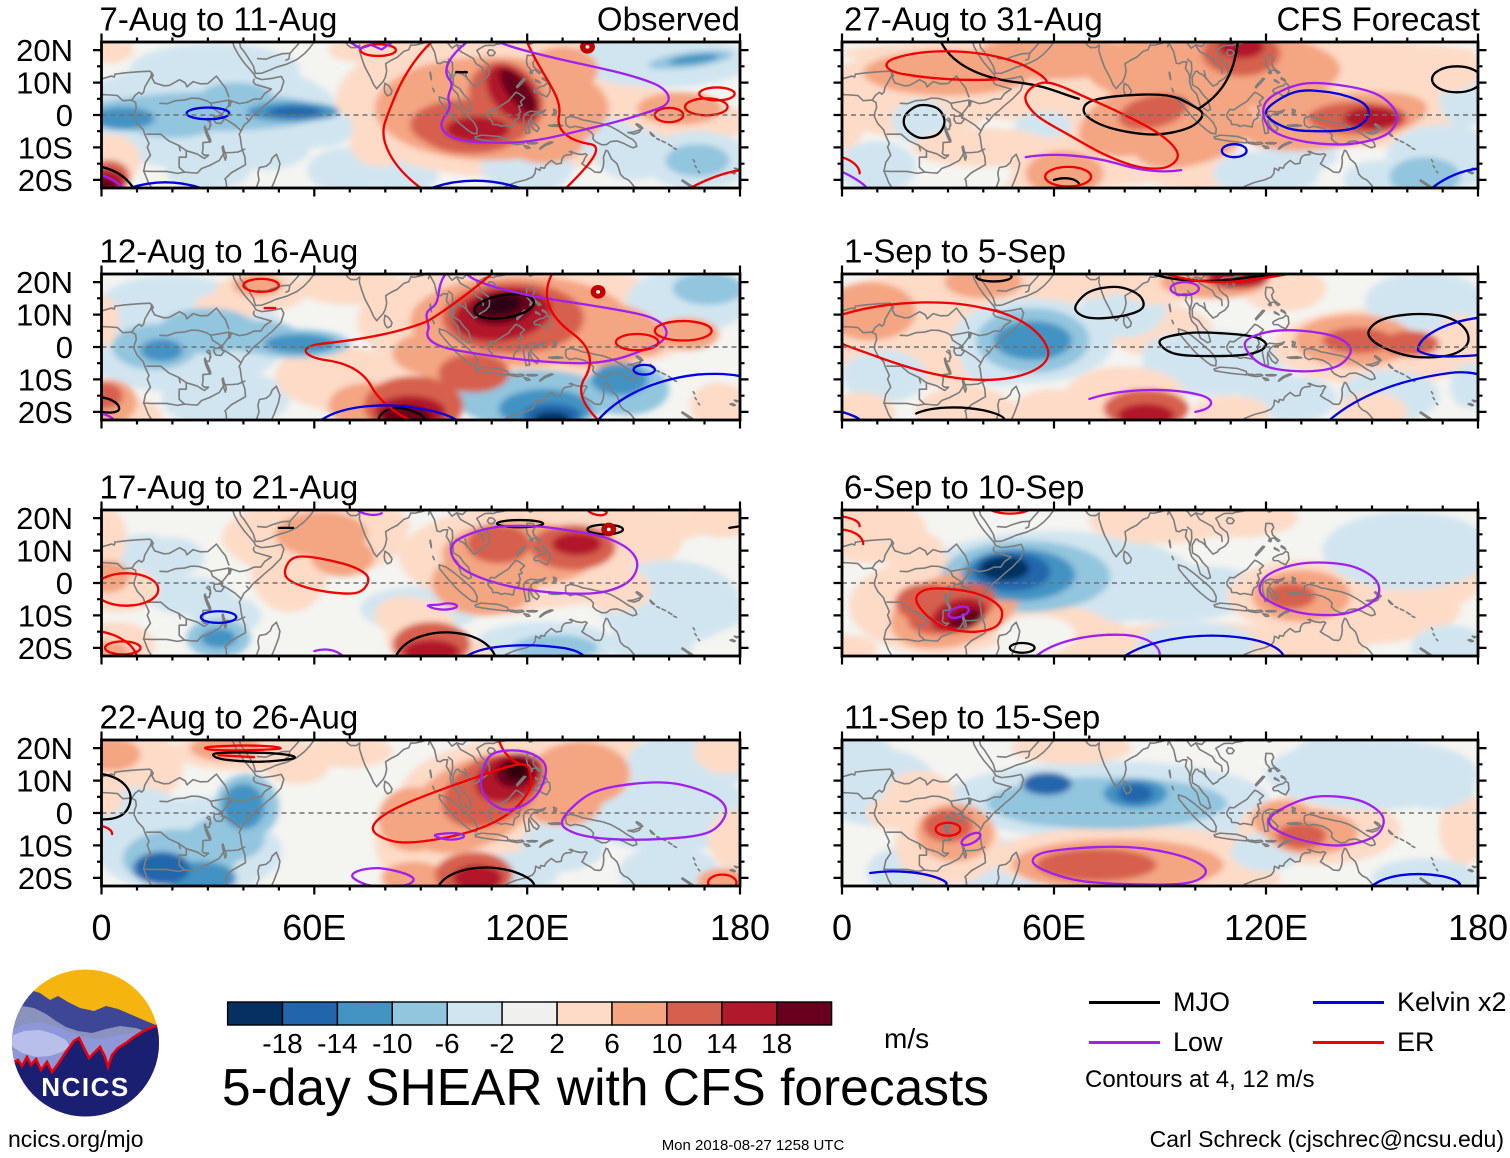 This screenshot has width=1510, height=1158. What do you see at coordinates (972, 717) in the screenshot?
I see `svg-text: 11-Sep to 15-Sep` at bounding box center [972, 717].